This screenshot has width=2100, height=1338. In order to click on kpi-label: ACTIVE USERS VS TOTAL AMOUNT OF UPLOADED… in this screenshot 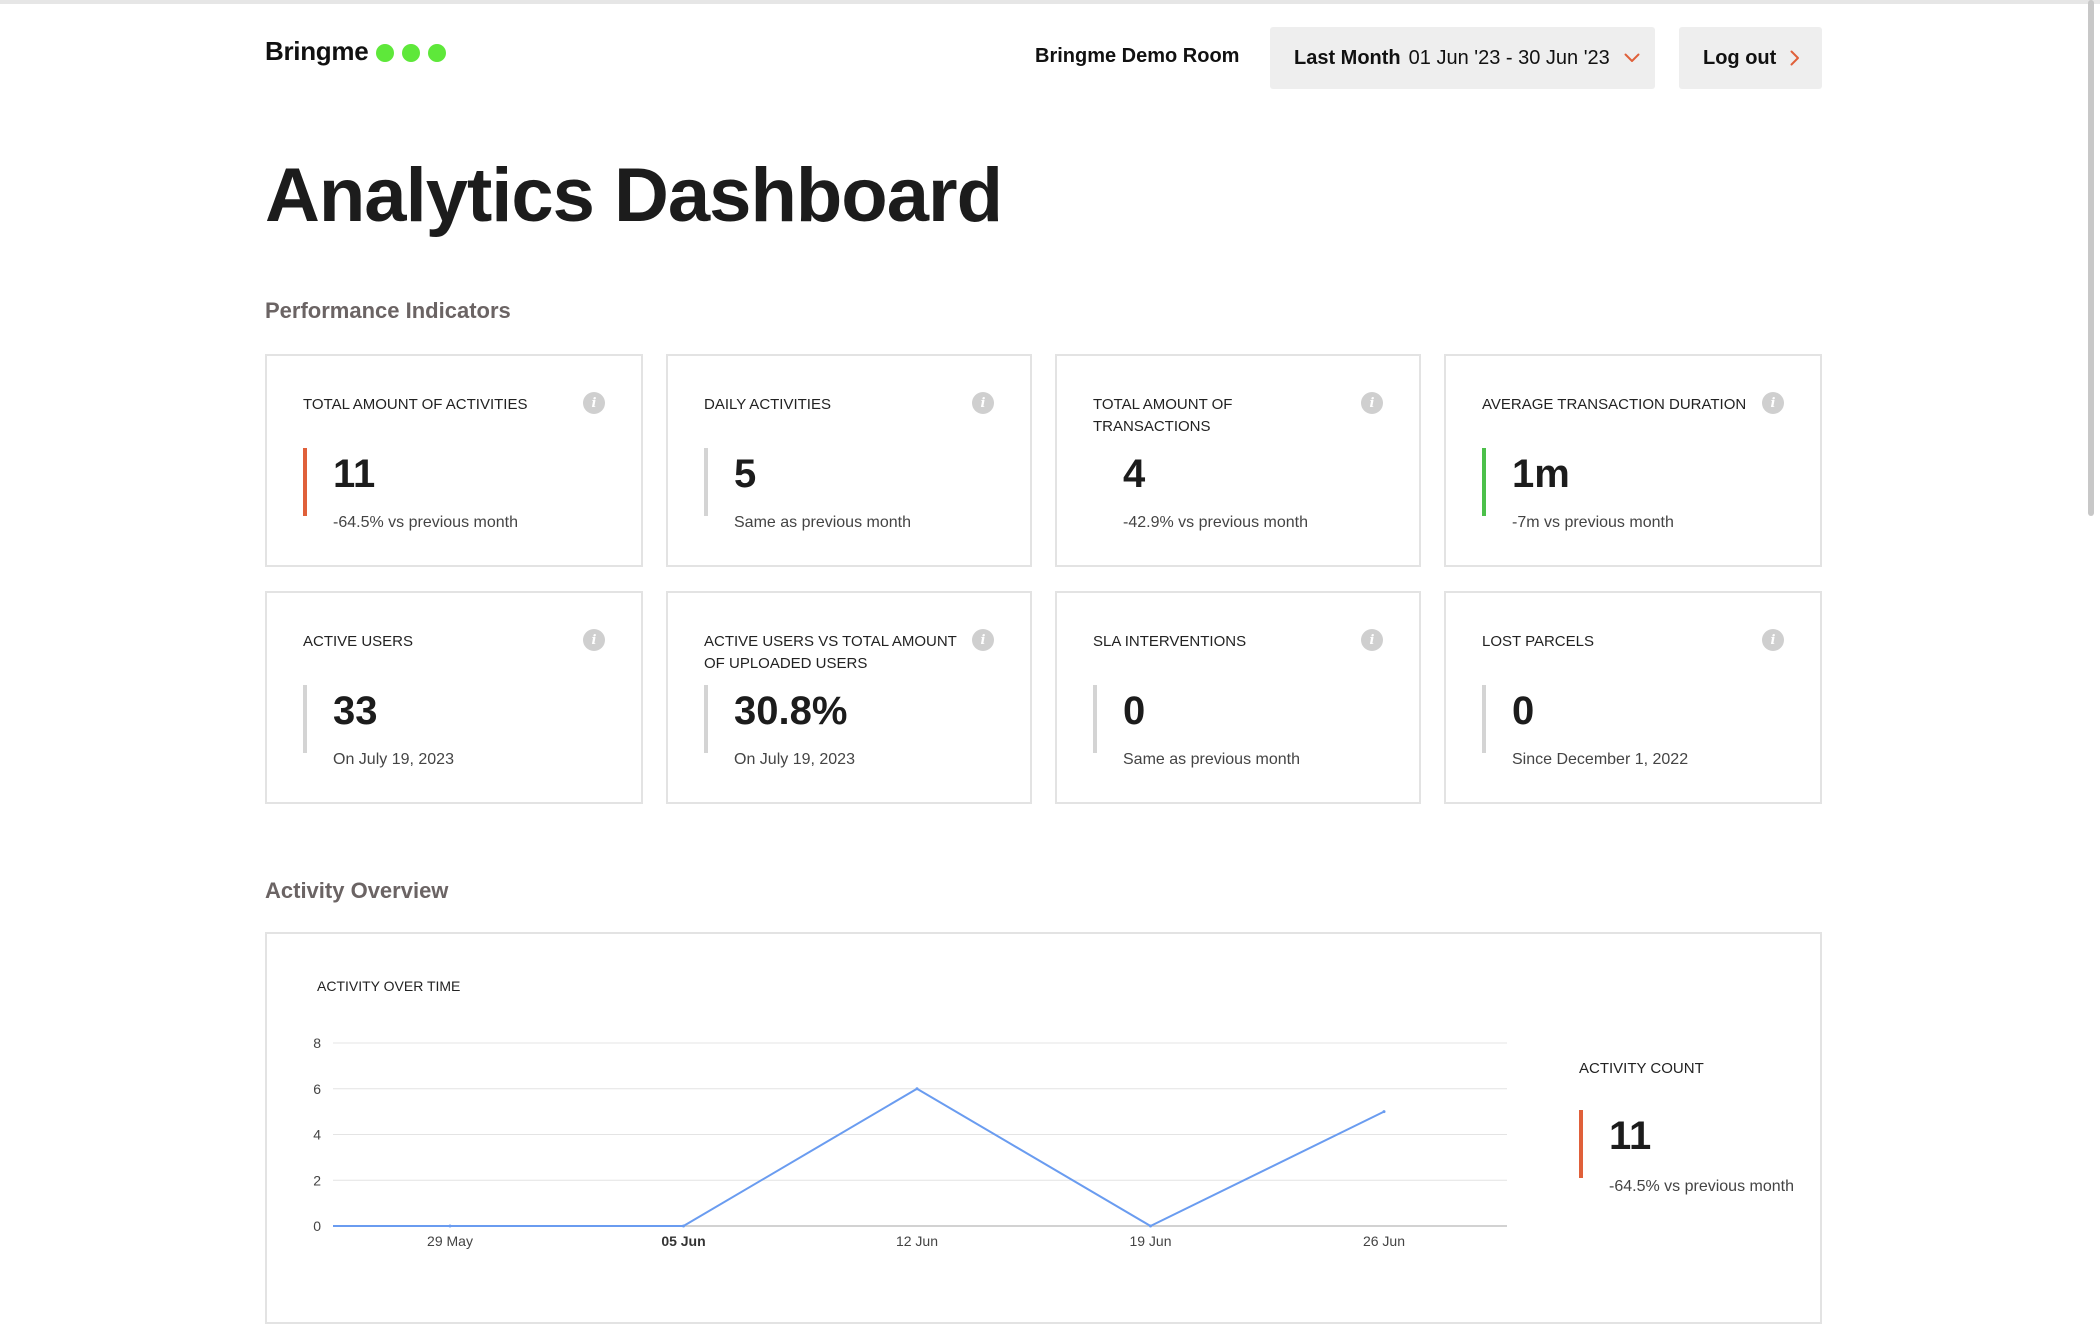, I will do `click(830, 652)`.